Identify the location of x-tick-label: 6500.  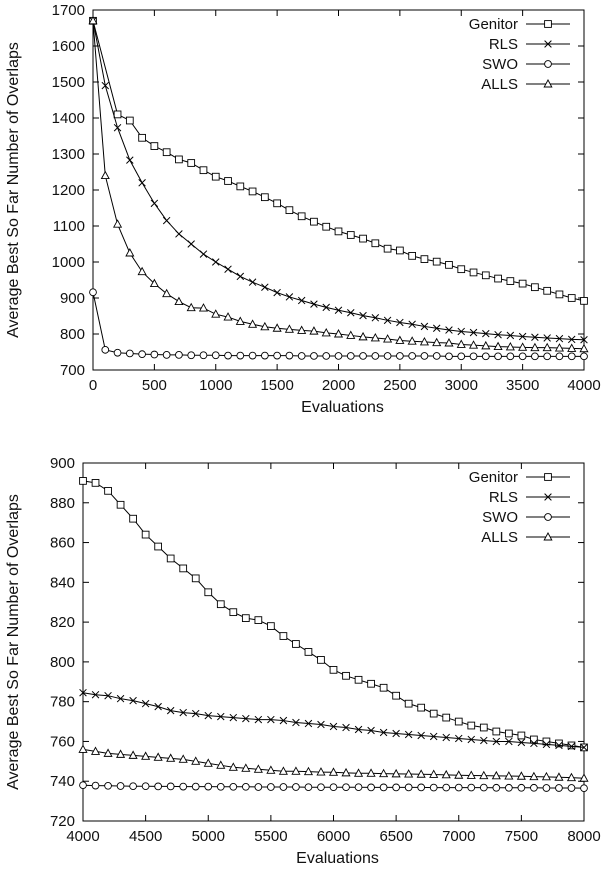
(395, 836).